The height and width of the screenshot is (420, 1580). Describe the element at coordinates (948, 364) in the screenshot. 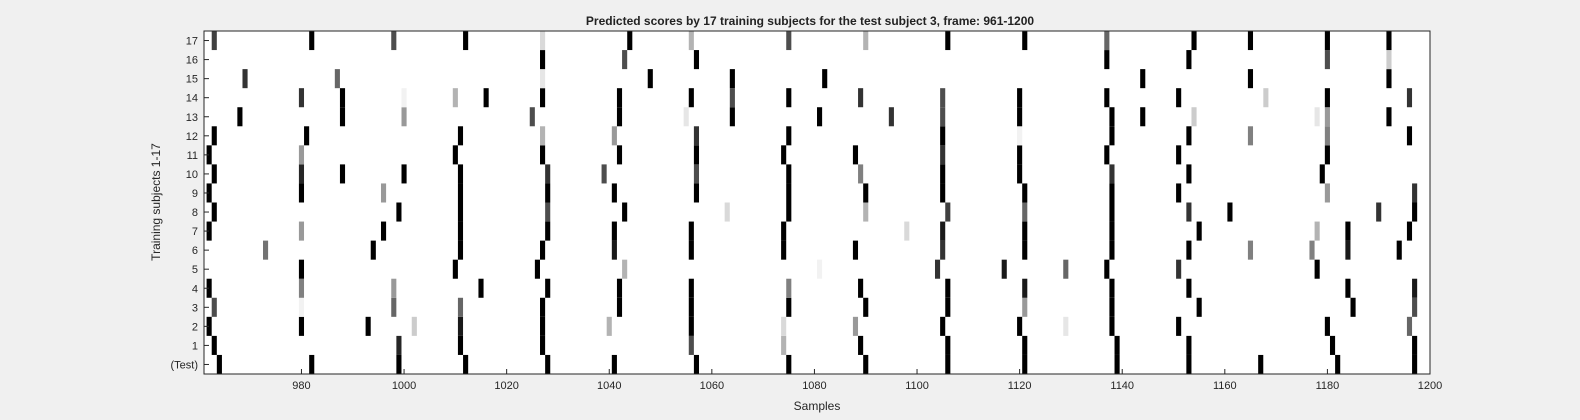

I see `heatmap-cell-(Test)-9` at that location.